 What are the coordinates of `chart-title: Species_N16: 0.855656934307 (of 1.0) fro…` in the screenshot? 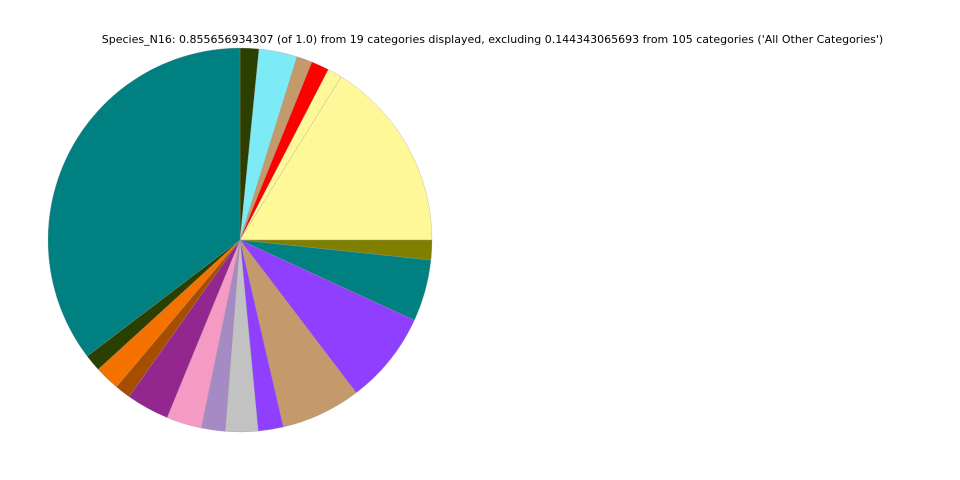 It's located at (492, 39).